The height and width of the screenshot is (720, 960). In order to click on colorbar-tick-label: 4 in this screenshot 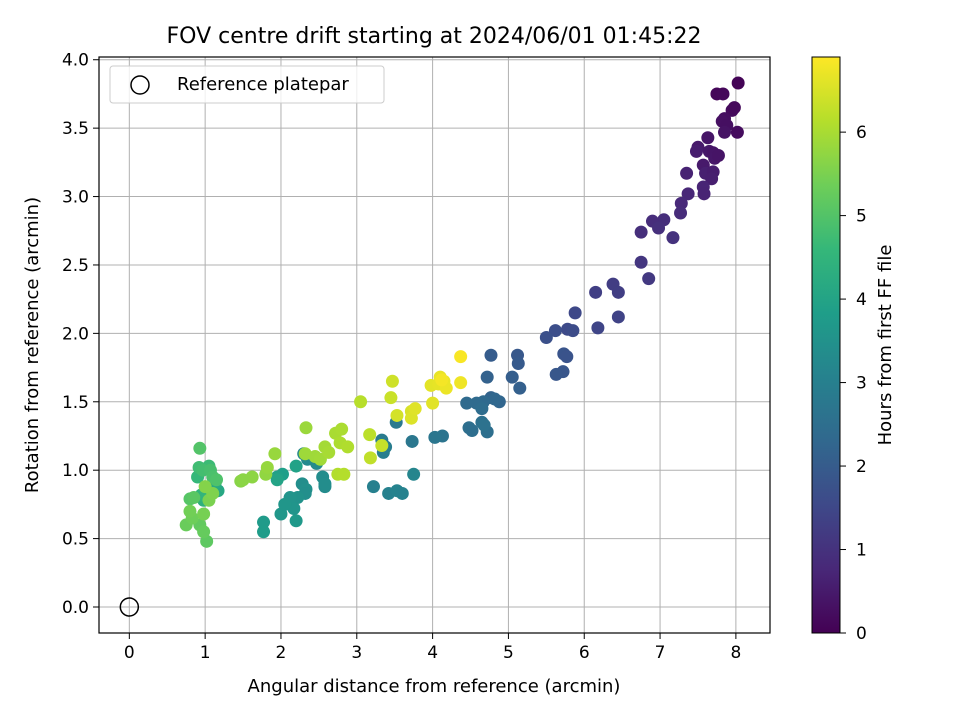, I will do `click(861, 300)`.